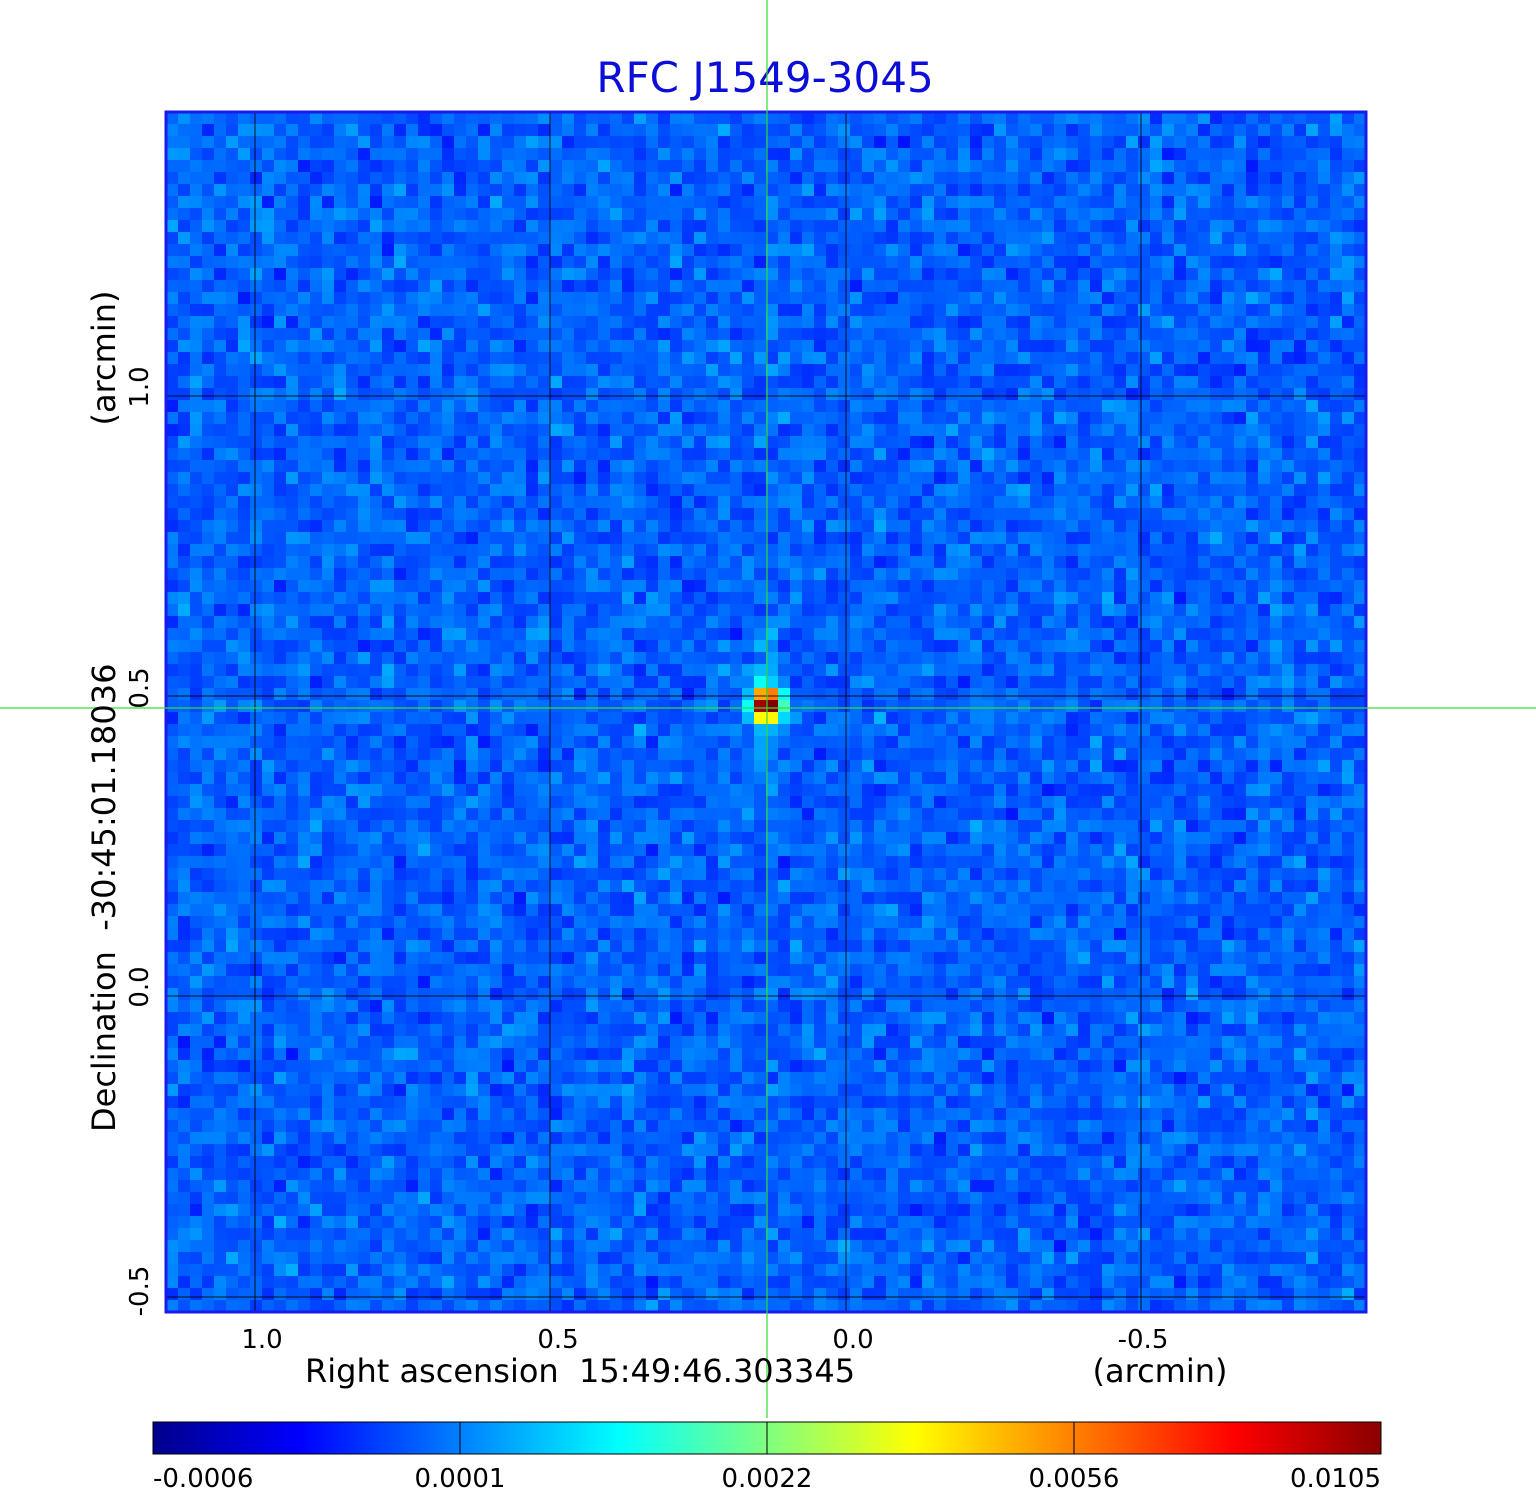 The image size is (1536, 1511). Describe the element at coordinates (104, 358) in the screenshot. I see `y-axis-unit: (arcmin)` at that location.